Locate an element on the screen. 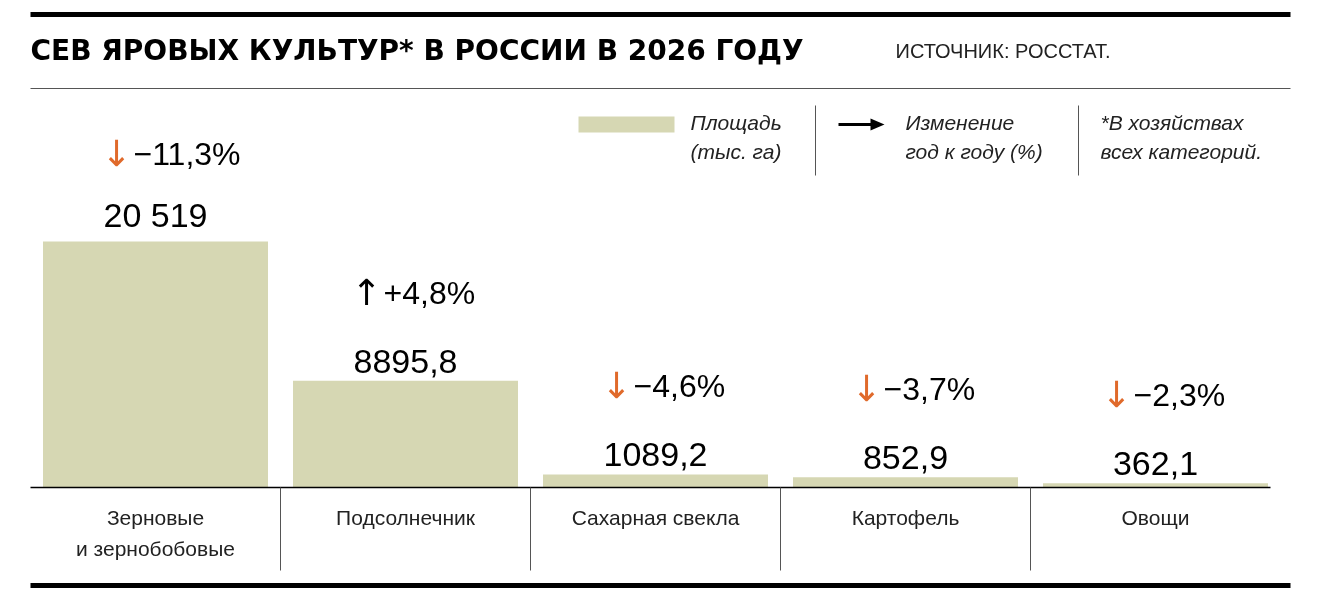  x-tick-label: Овощи is located at coordinates (1155, 517).